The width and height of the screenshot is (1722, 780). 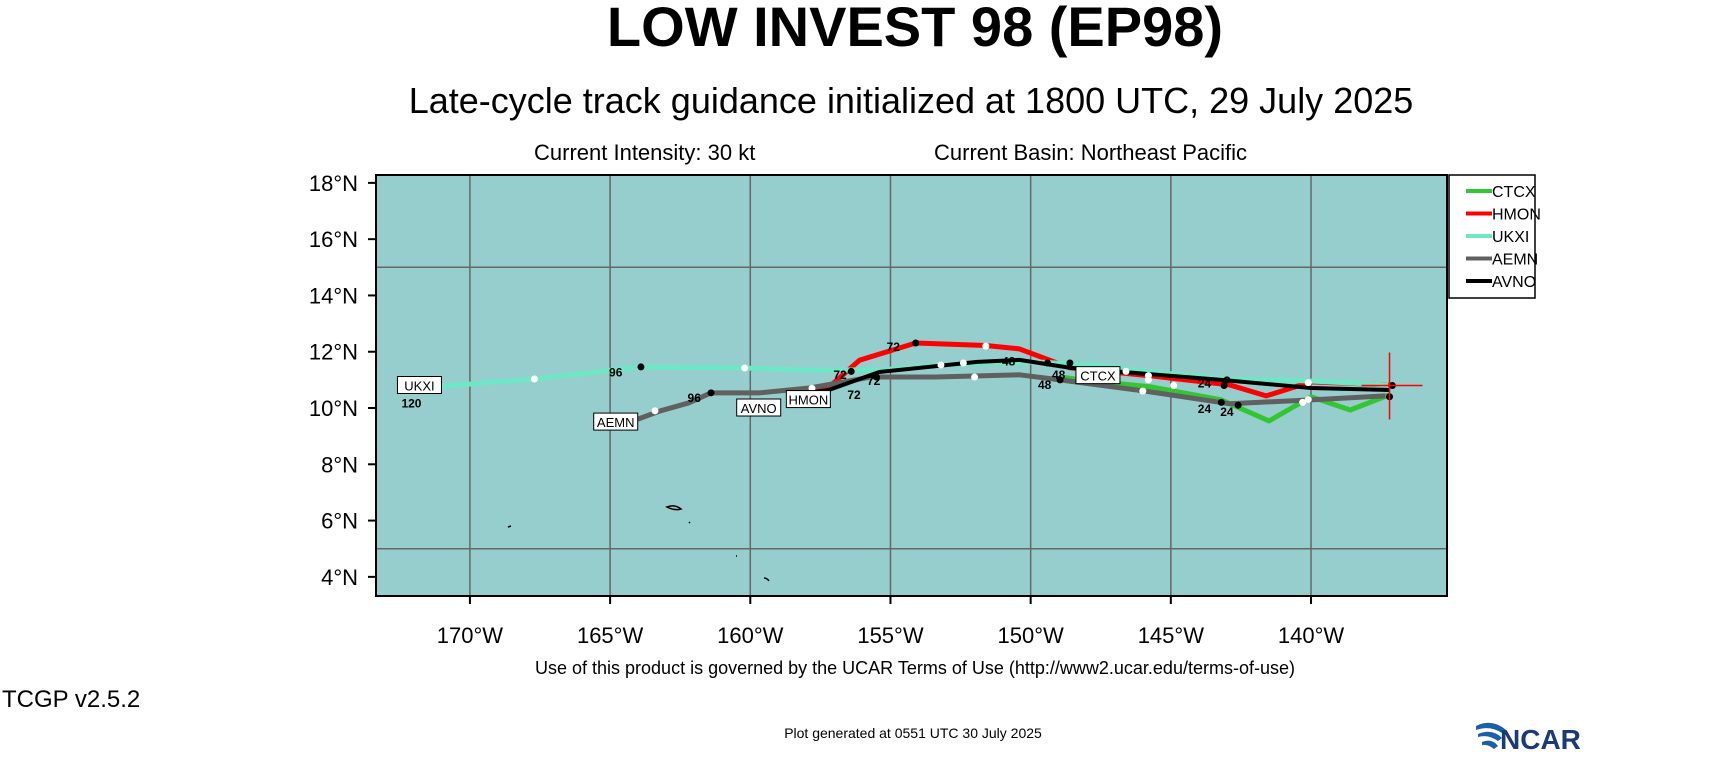 I want to click on track-label-hmon: HMON, so click(x=808, y=400).